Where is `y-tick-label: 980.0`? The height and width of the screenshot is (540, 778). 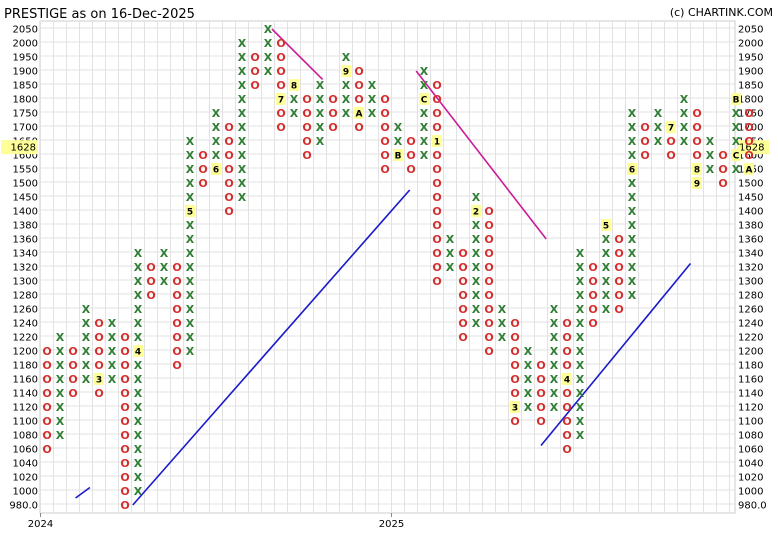 y-tick-label: 980.0 is located at coordinates (752, 506).